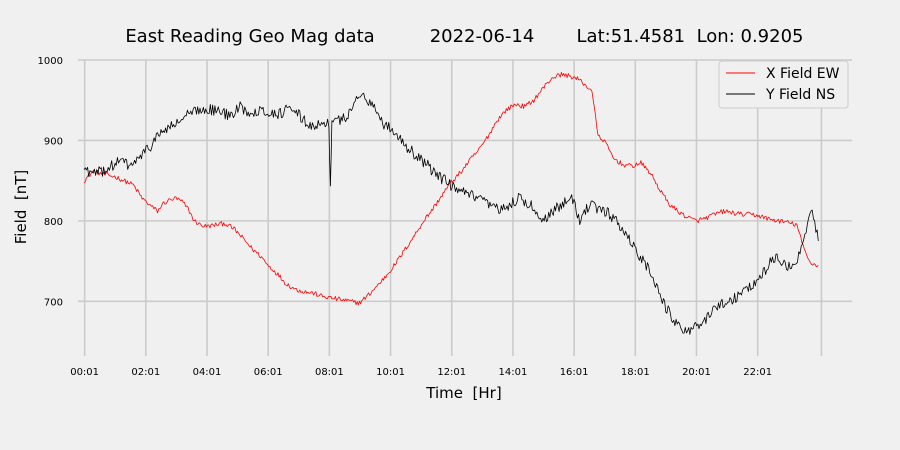 This screenshot has height=450, width=900. Describe the element at coordinates (800, 95) in the screenshot. I see `legend-label-y-field: Y Field NS` at that location.